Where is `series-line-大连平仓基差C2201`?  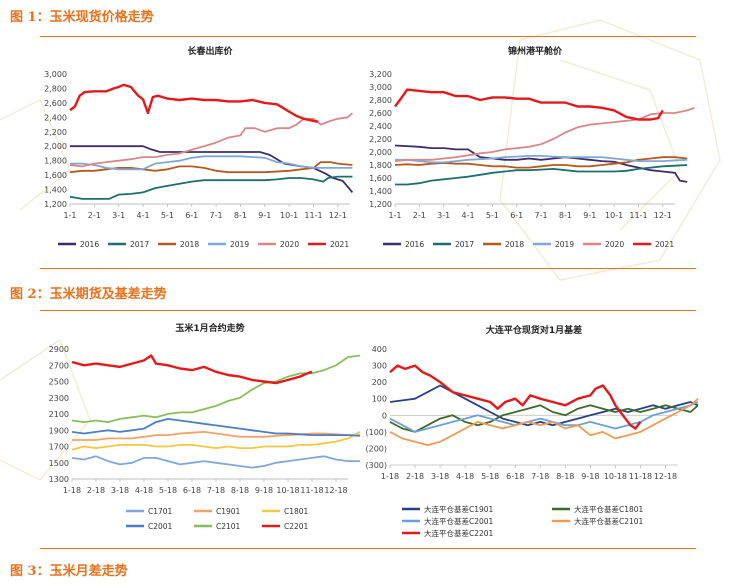
series-line-大连平仓基差C2201 is located at coordinates (515, 397).